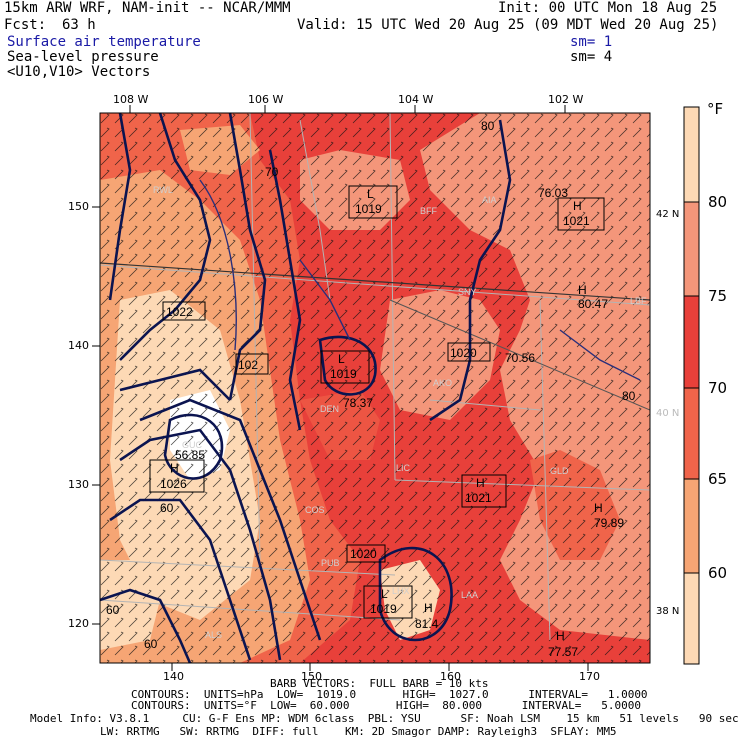  What do you see at coordinates (553, 193) in the screenshot?
I see `temp-label: 76.03` at bounding box center [553, 193].